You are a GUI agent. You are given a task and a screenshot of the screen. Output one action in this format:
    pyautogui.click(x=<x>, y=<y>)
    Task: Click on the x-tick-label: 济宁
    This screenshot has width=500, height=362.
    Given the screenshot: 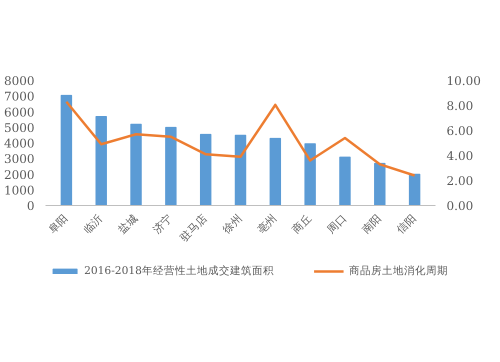 What is the action you would take?
    pyautogui.click(x=163, y=224)
    